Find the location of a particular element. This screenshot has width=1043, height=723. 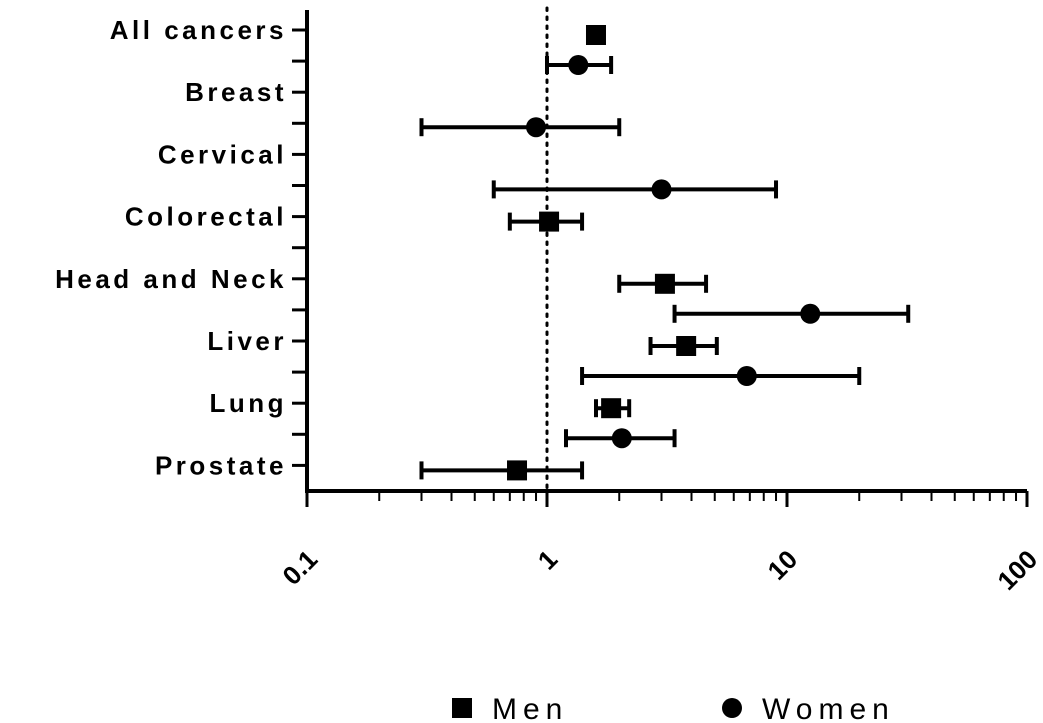

point-women-head-and-neck is located at coordinates (810, 313).